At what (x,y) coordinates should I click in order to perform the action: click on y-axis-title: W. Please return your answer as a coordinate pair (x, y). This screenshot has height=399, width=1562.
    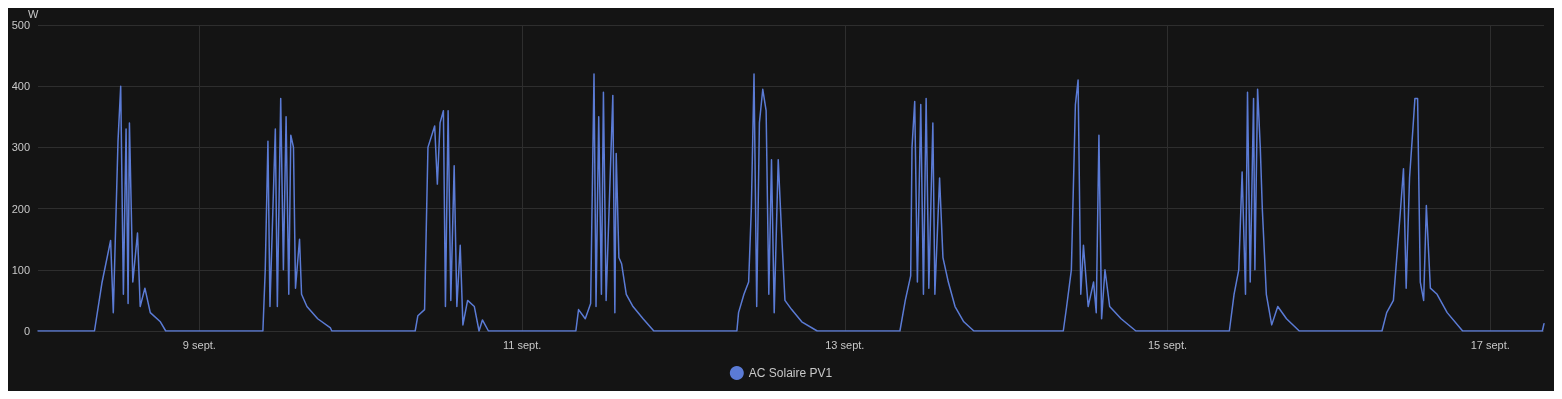
    Looking at the image, I should click on (33, 13).